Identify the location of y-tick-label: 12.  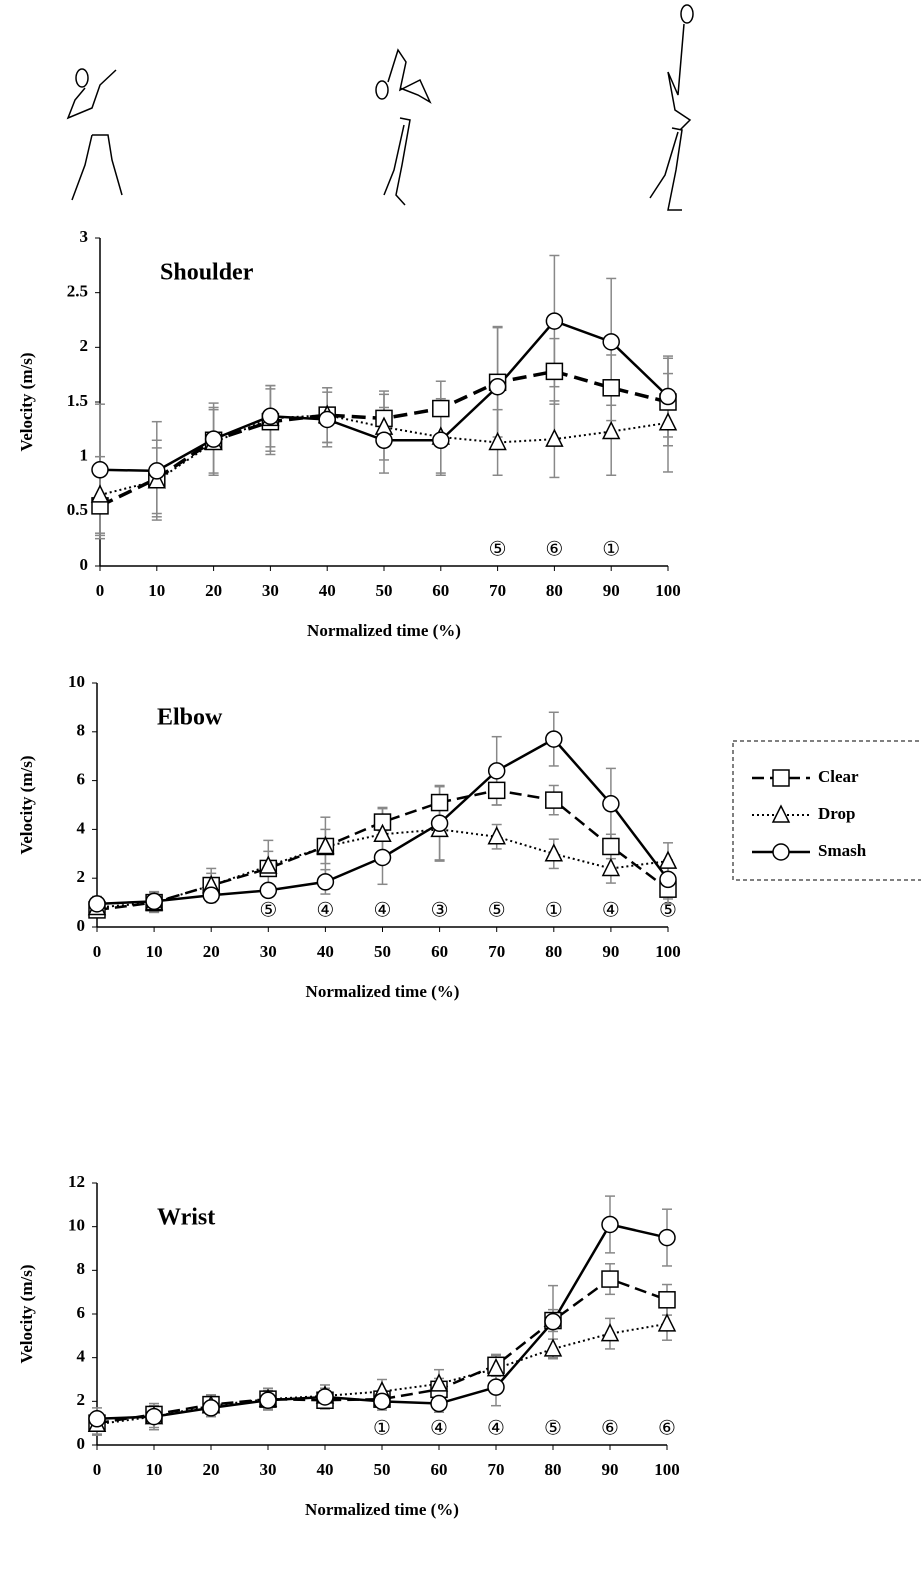
(76, 1181).